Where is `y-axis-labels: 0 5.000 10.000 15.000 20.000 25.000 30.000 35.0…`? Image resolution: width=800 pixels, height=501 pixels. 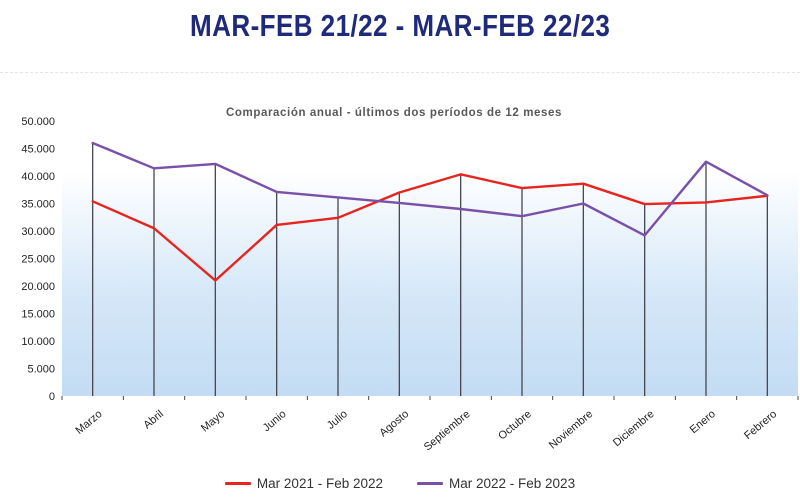
y-axis-labels: 0 5.000 10.000 15.000 20.000 25.000 30.000 35.0… is located at coordinates (38, 259).